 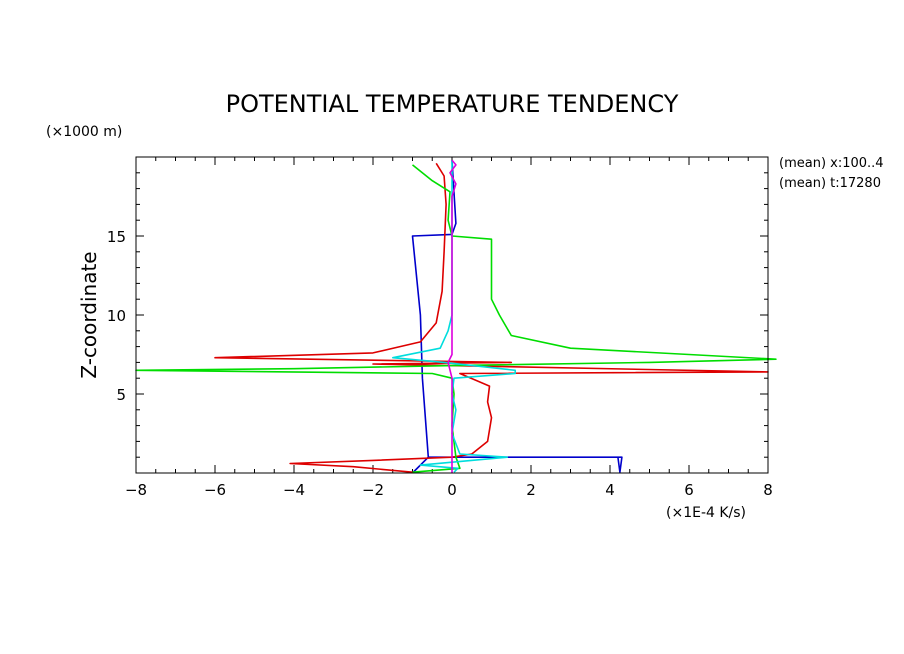 I want to click on x-tick-label: −6, so click(x=215, y=490).